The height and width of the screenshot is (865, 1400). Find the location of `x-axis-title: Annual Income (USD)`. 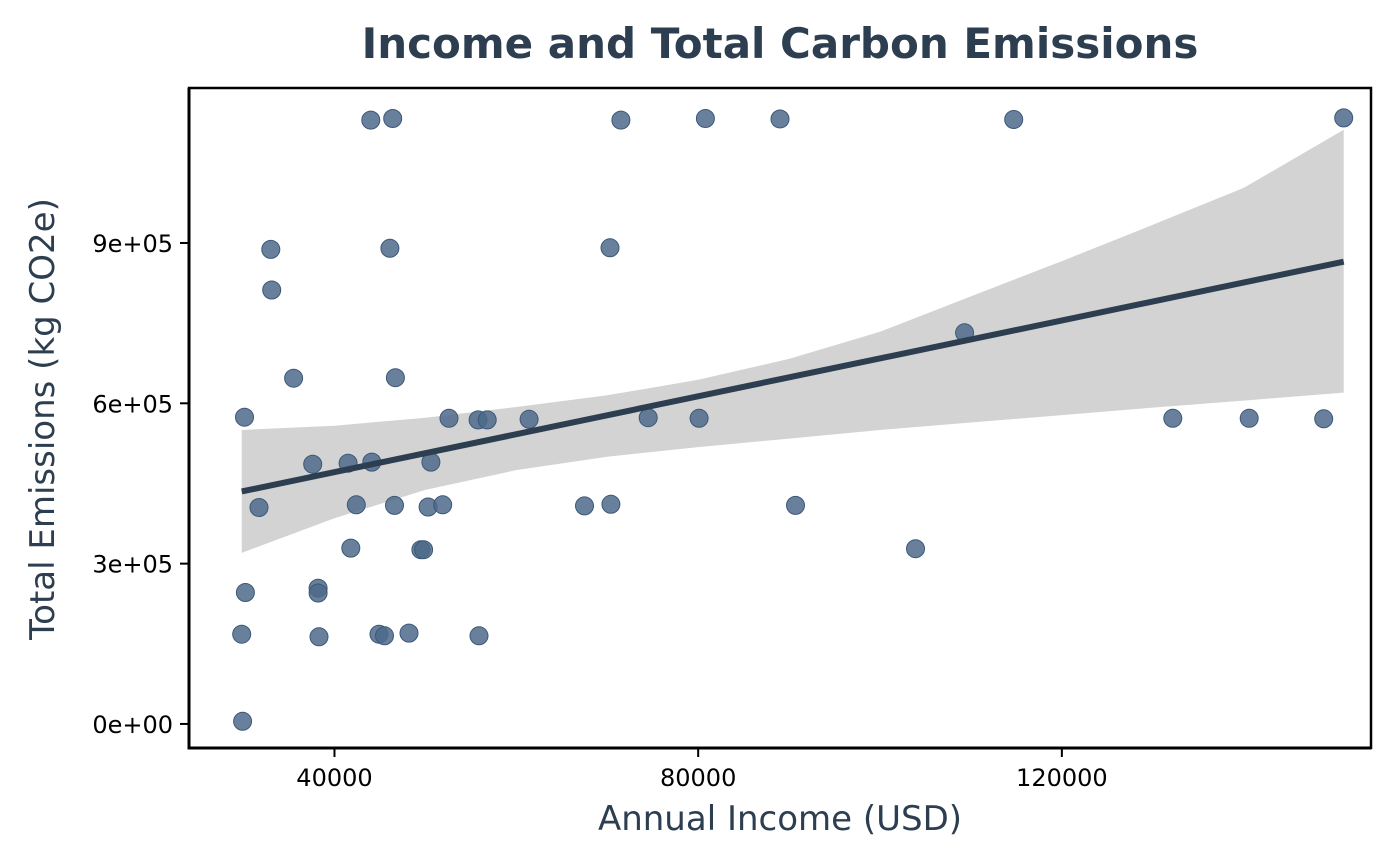

x-axis-title: Annual Income (USD) is located at coordinates (780, 819).